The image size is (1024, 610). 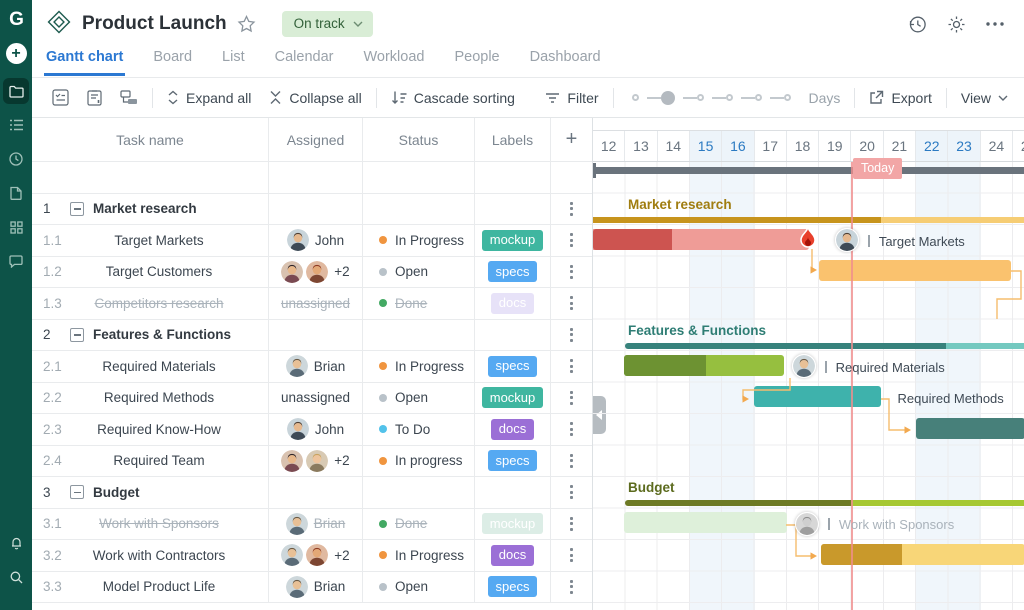 I want to click on sidebar-item-documents, so click(x=16, y=193).